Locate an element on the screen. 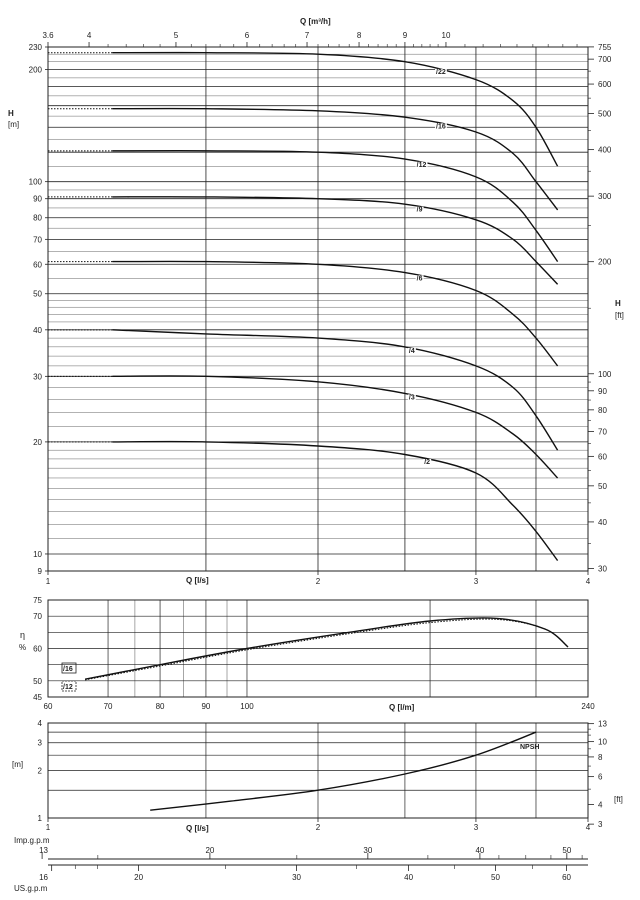 This screenshot has width=640, height=900. eff-x-tick-label: 60 is located at coordinates (48, 706).